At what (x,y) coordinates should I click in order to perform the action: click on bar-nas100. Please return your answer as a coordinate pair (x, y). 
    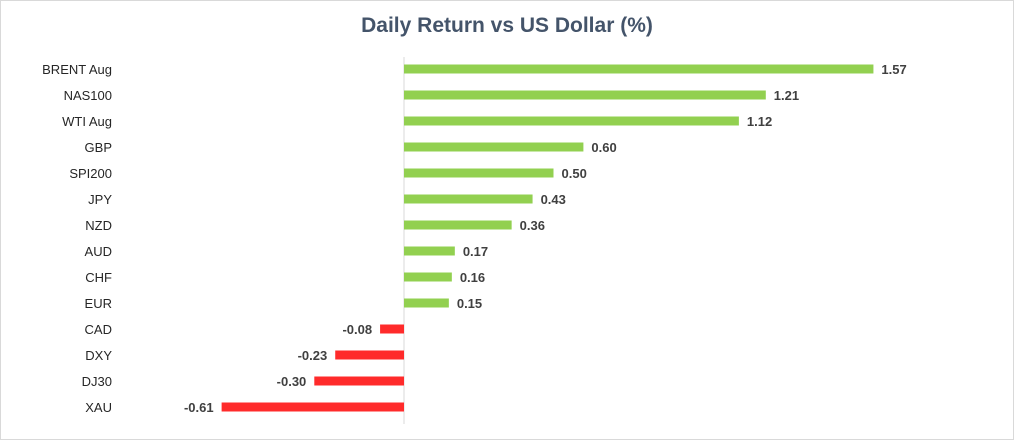
    Looking at the image, I should click on (585, 95).